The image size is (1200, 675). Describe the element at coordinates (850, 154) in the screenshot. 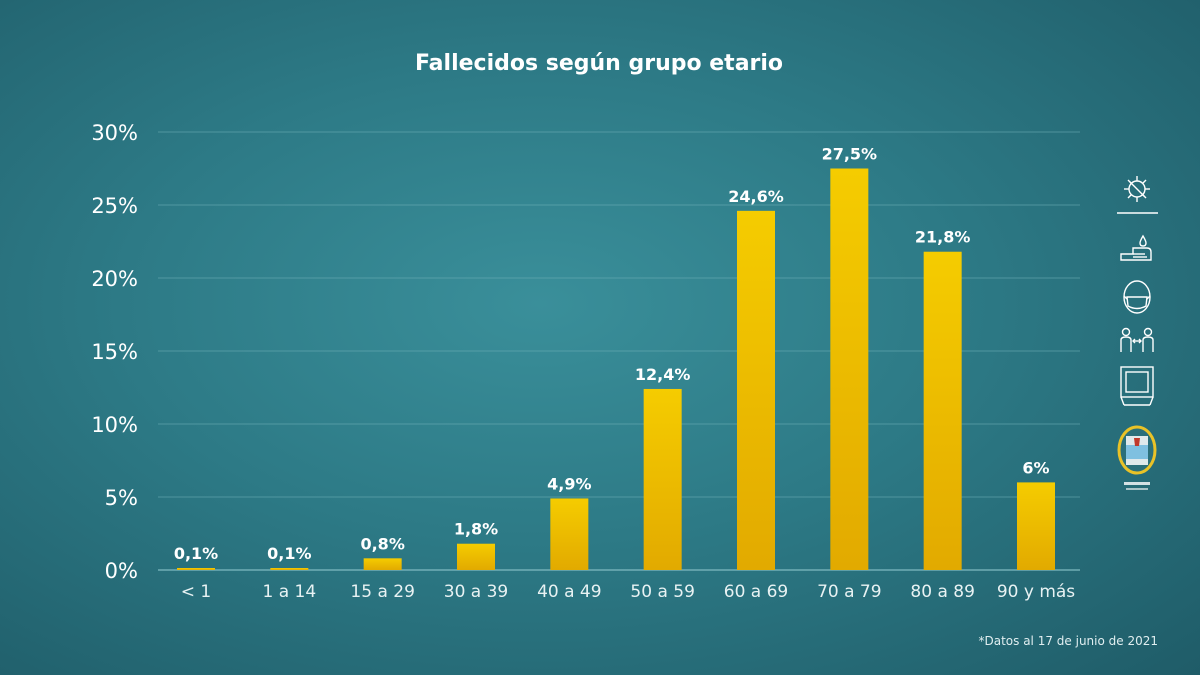

I see `data-label: 27,5%` at that location.